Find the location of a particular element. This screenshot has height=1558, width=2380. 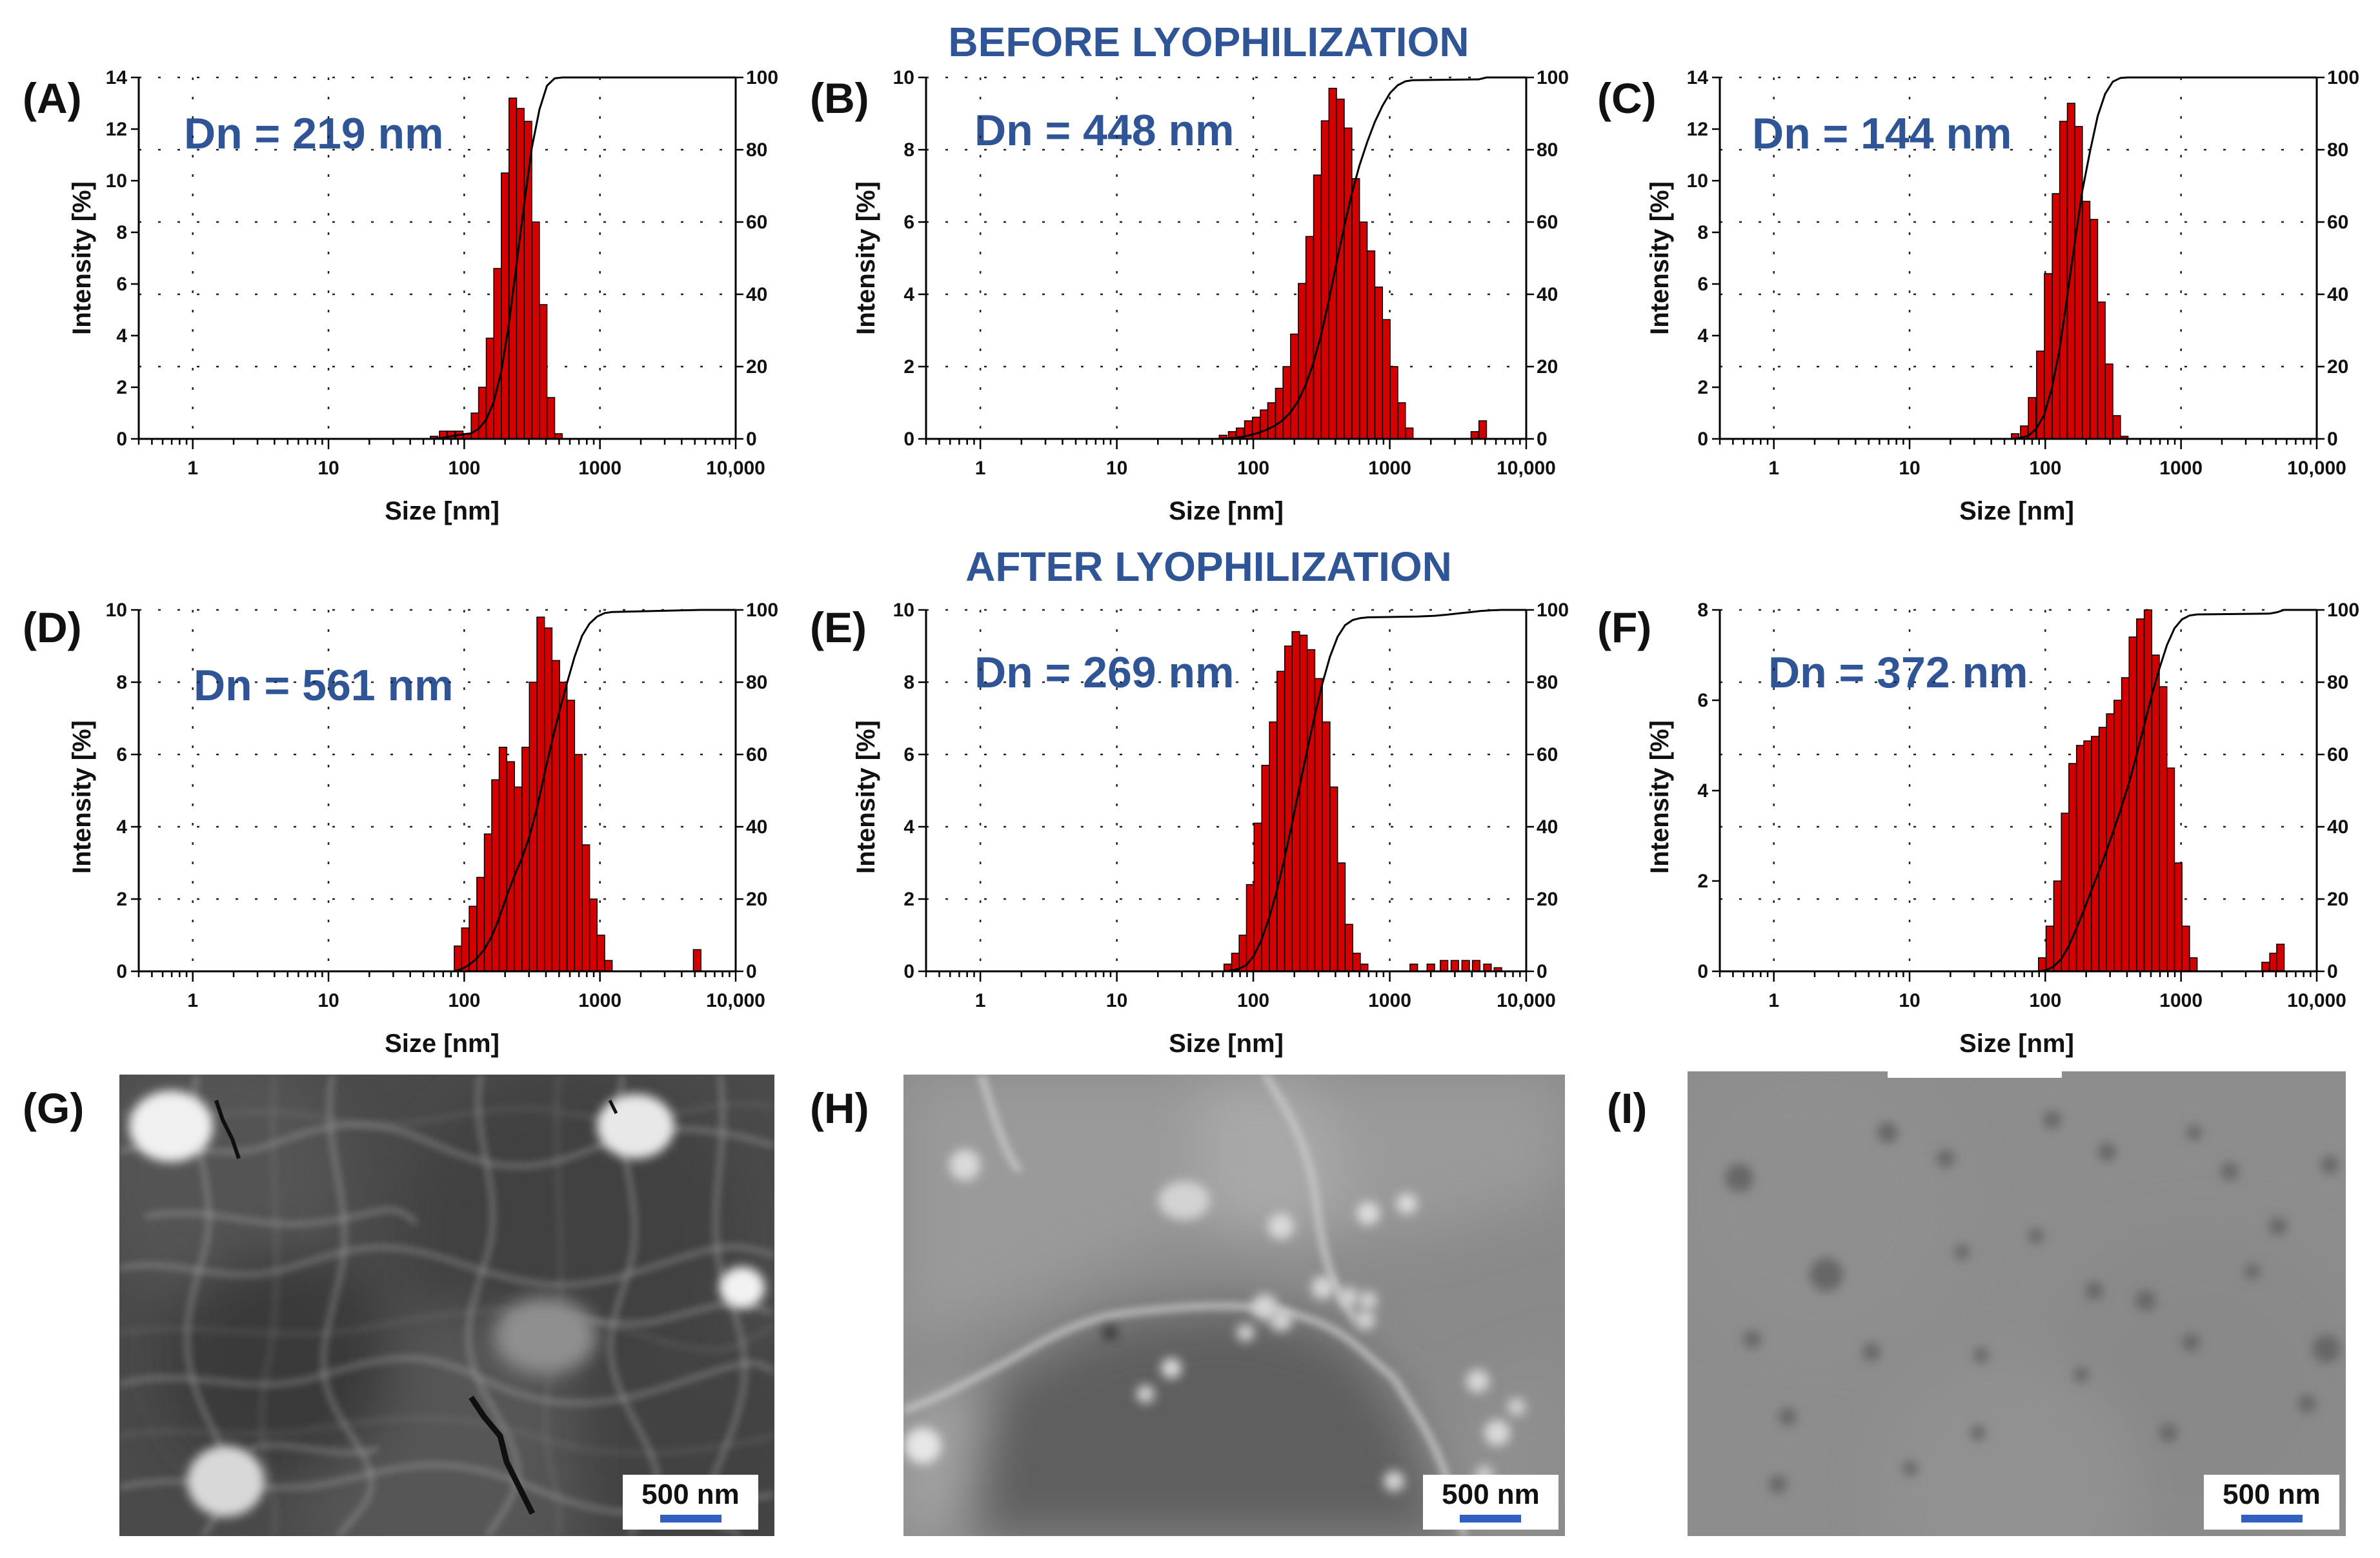

panel-label: (G) is located at coordinates (53, 1108).